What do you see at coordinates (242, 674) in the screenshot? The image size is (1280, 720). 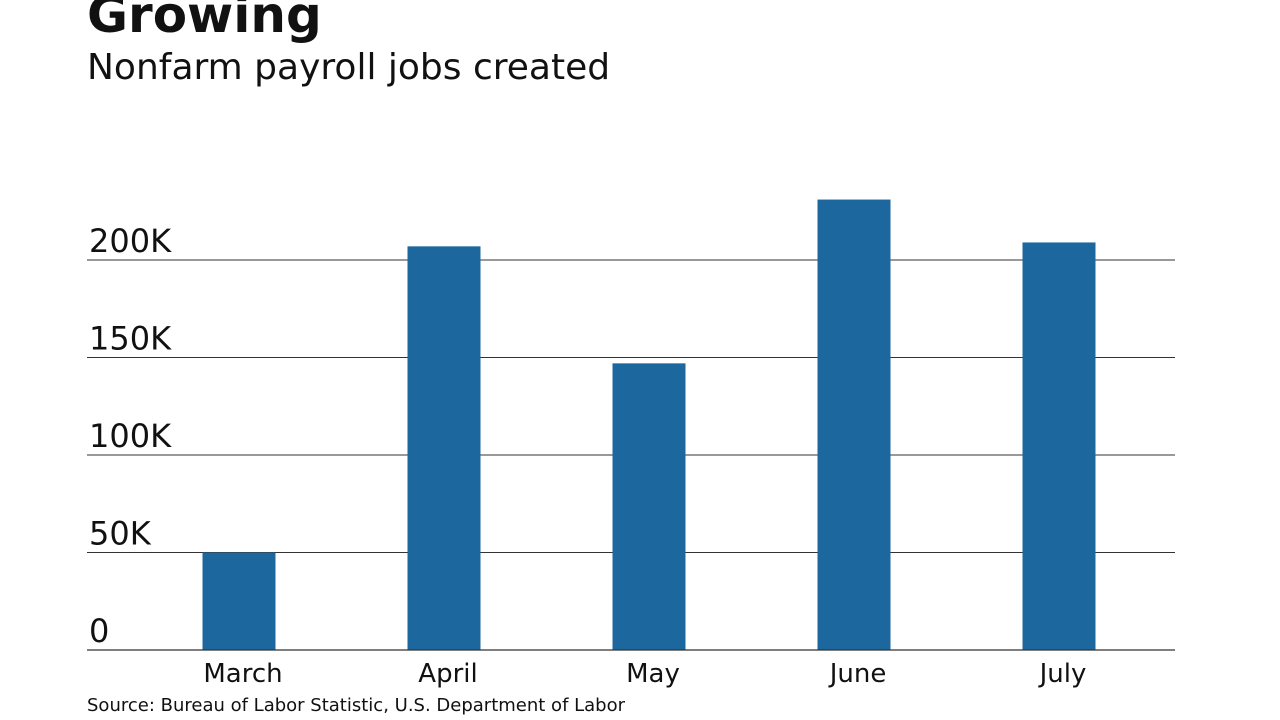 I see `x-tick-label: March` at bounding box center [242, 674].